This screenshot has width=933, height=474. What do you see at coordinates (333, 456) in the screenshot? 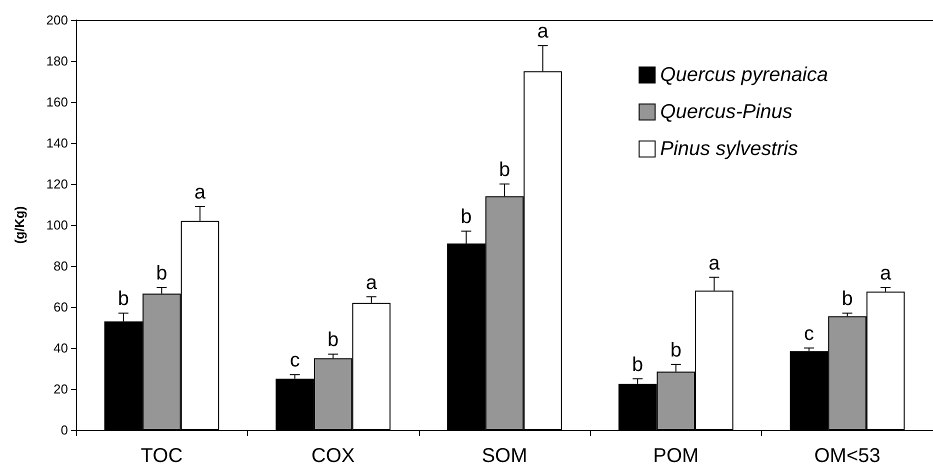
I see `x-tick-label: COX` at bounding box center [333, 456].